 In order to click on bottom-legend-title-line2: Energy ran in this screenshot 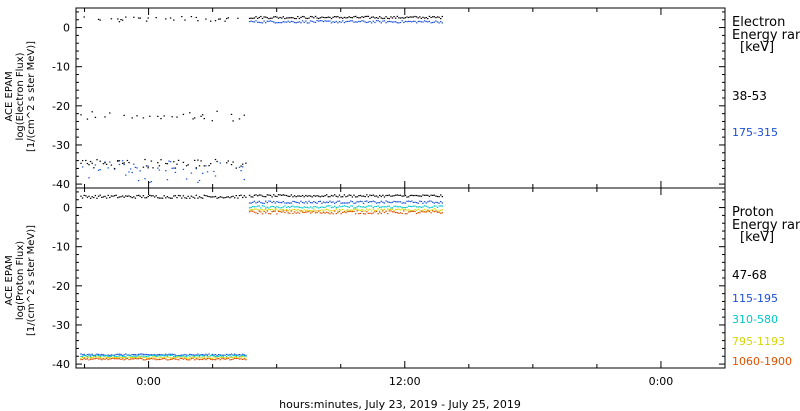, I will do `click(766, 225)`.